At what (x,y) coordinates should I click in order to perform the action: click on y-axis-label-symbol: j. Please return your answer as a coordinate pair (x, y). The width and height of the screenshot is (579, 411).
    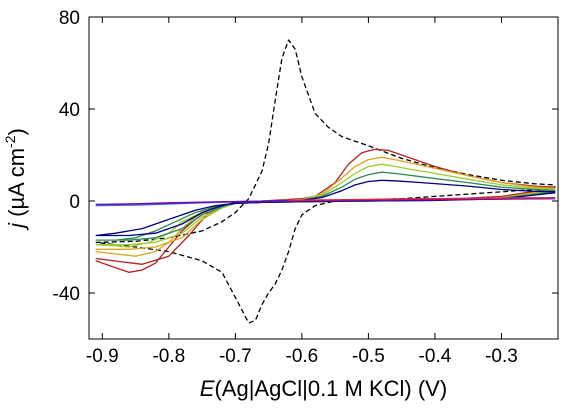
    Looking at the image, I should click on (16, 226).